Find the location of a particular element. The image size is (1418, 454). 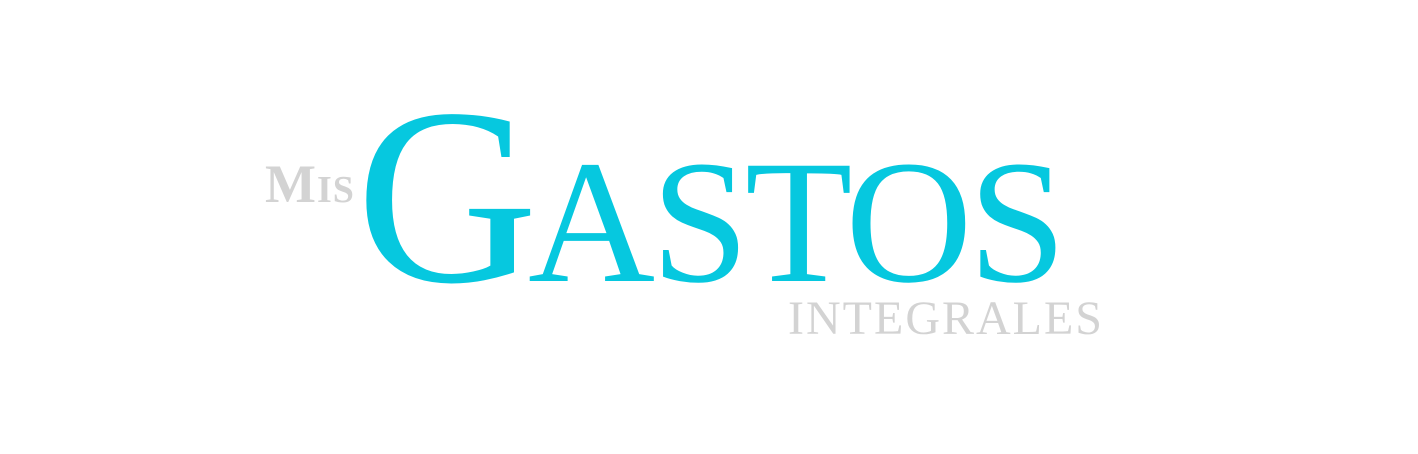

logo-prefix-text: MIS is located at coordinates (310, 184).